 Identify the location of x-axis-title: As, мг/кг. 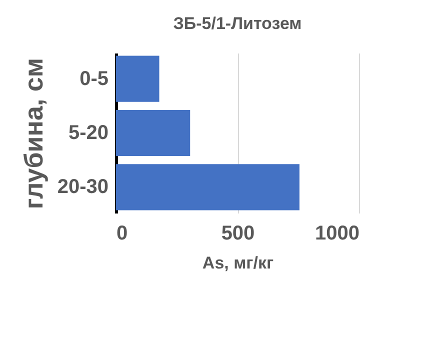
(238, 263).